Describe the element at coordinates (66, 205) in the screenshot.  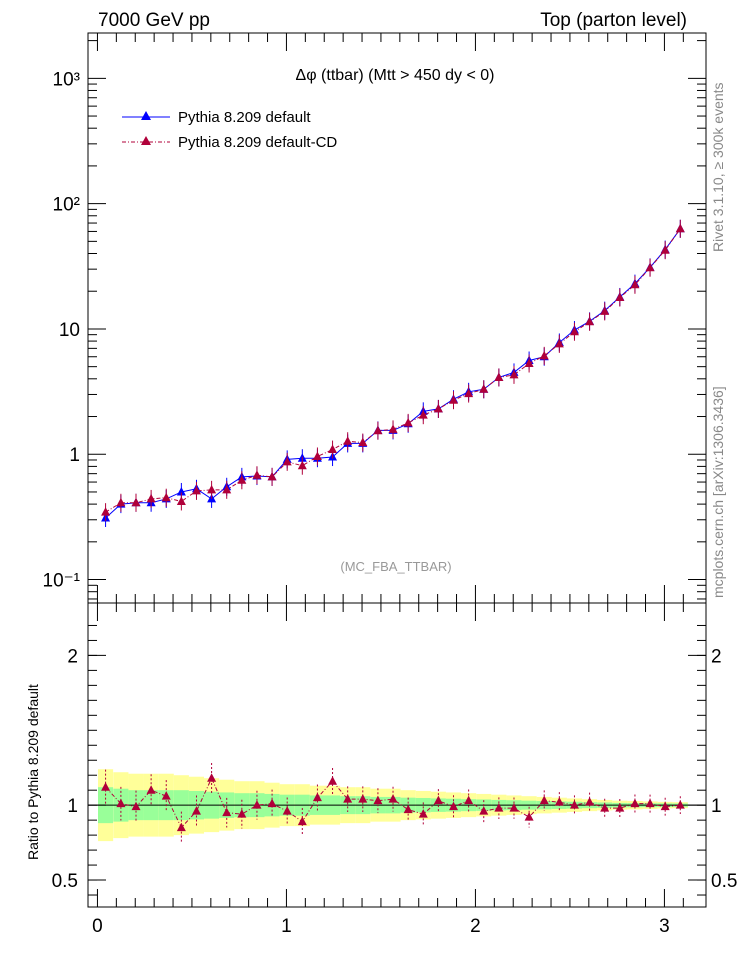
I see `y-tick-label: 10²` at that location.